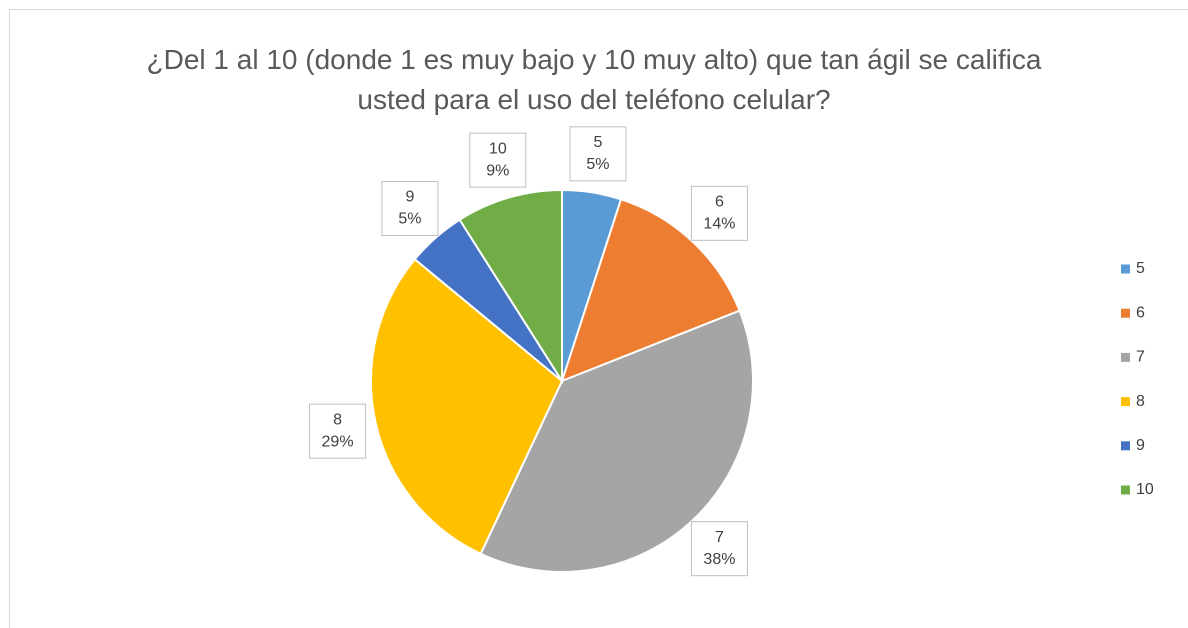 The width and height of the screenshot is (1188, 628). I want to click on legend-label: 8, so click(1140, 401).